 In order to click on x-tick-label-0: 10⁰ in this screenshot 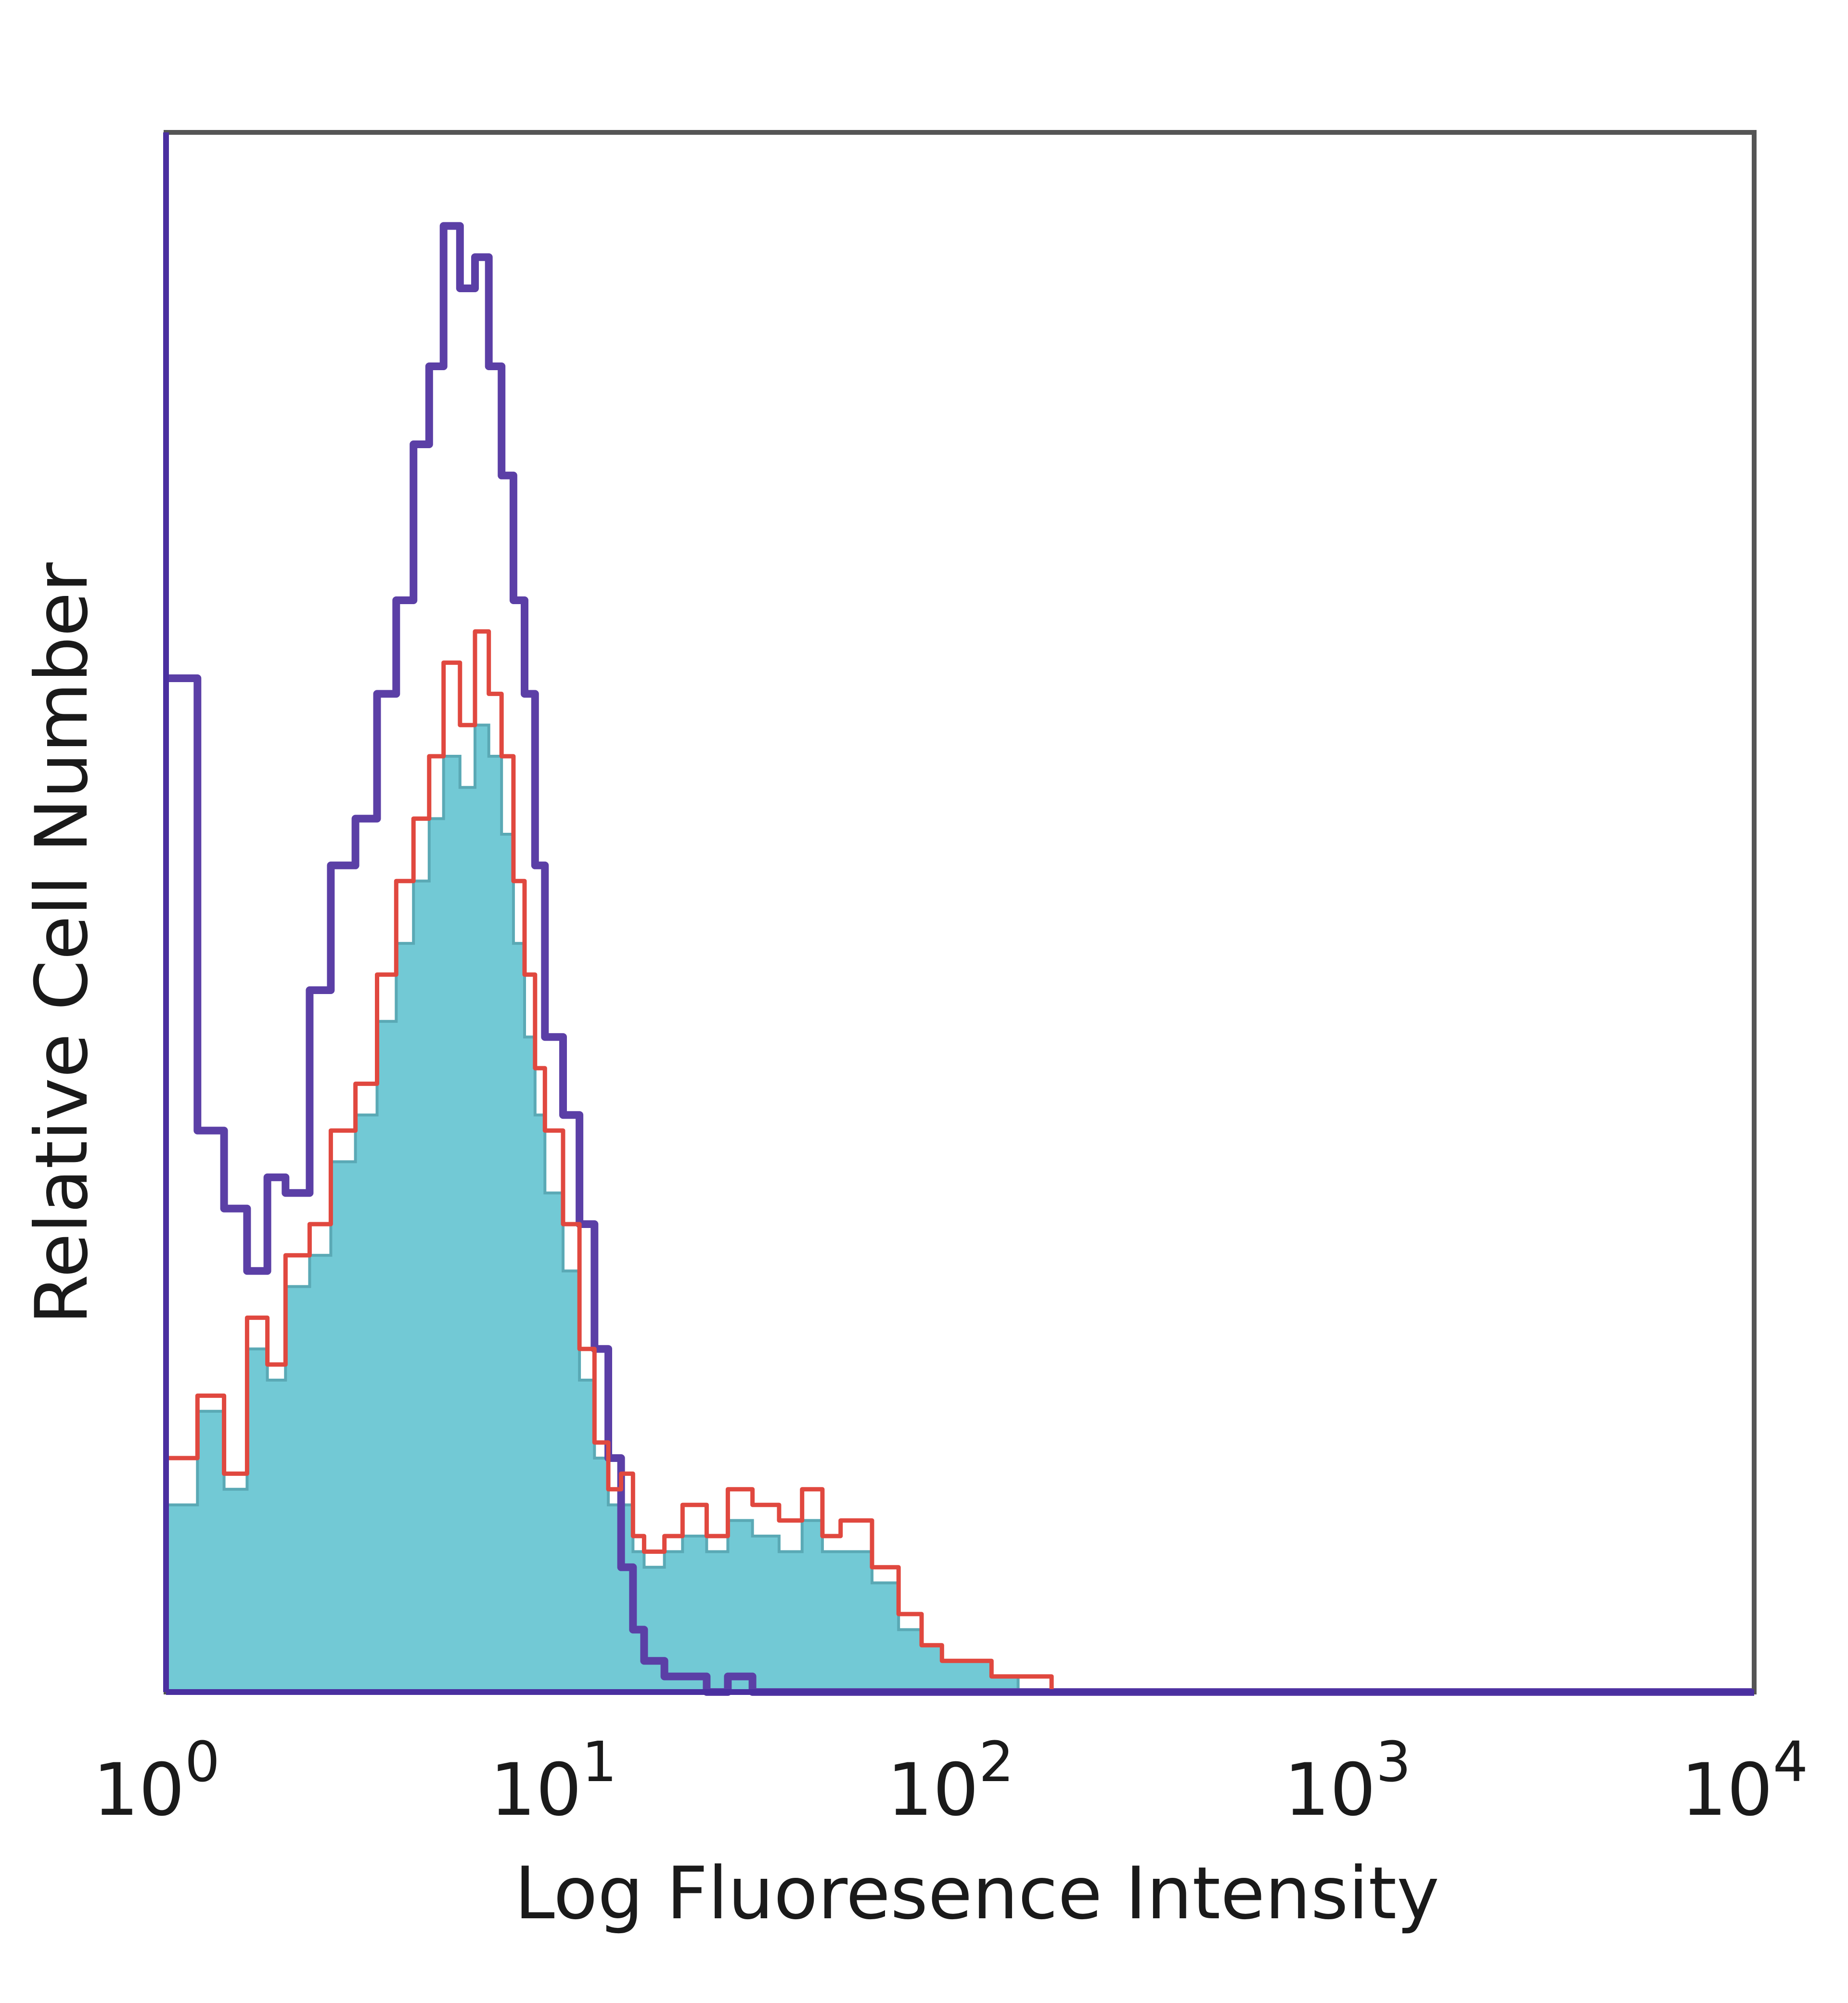, I will do `click(156, 1781)`.